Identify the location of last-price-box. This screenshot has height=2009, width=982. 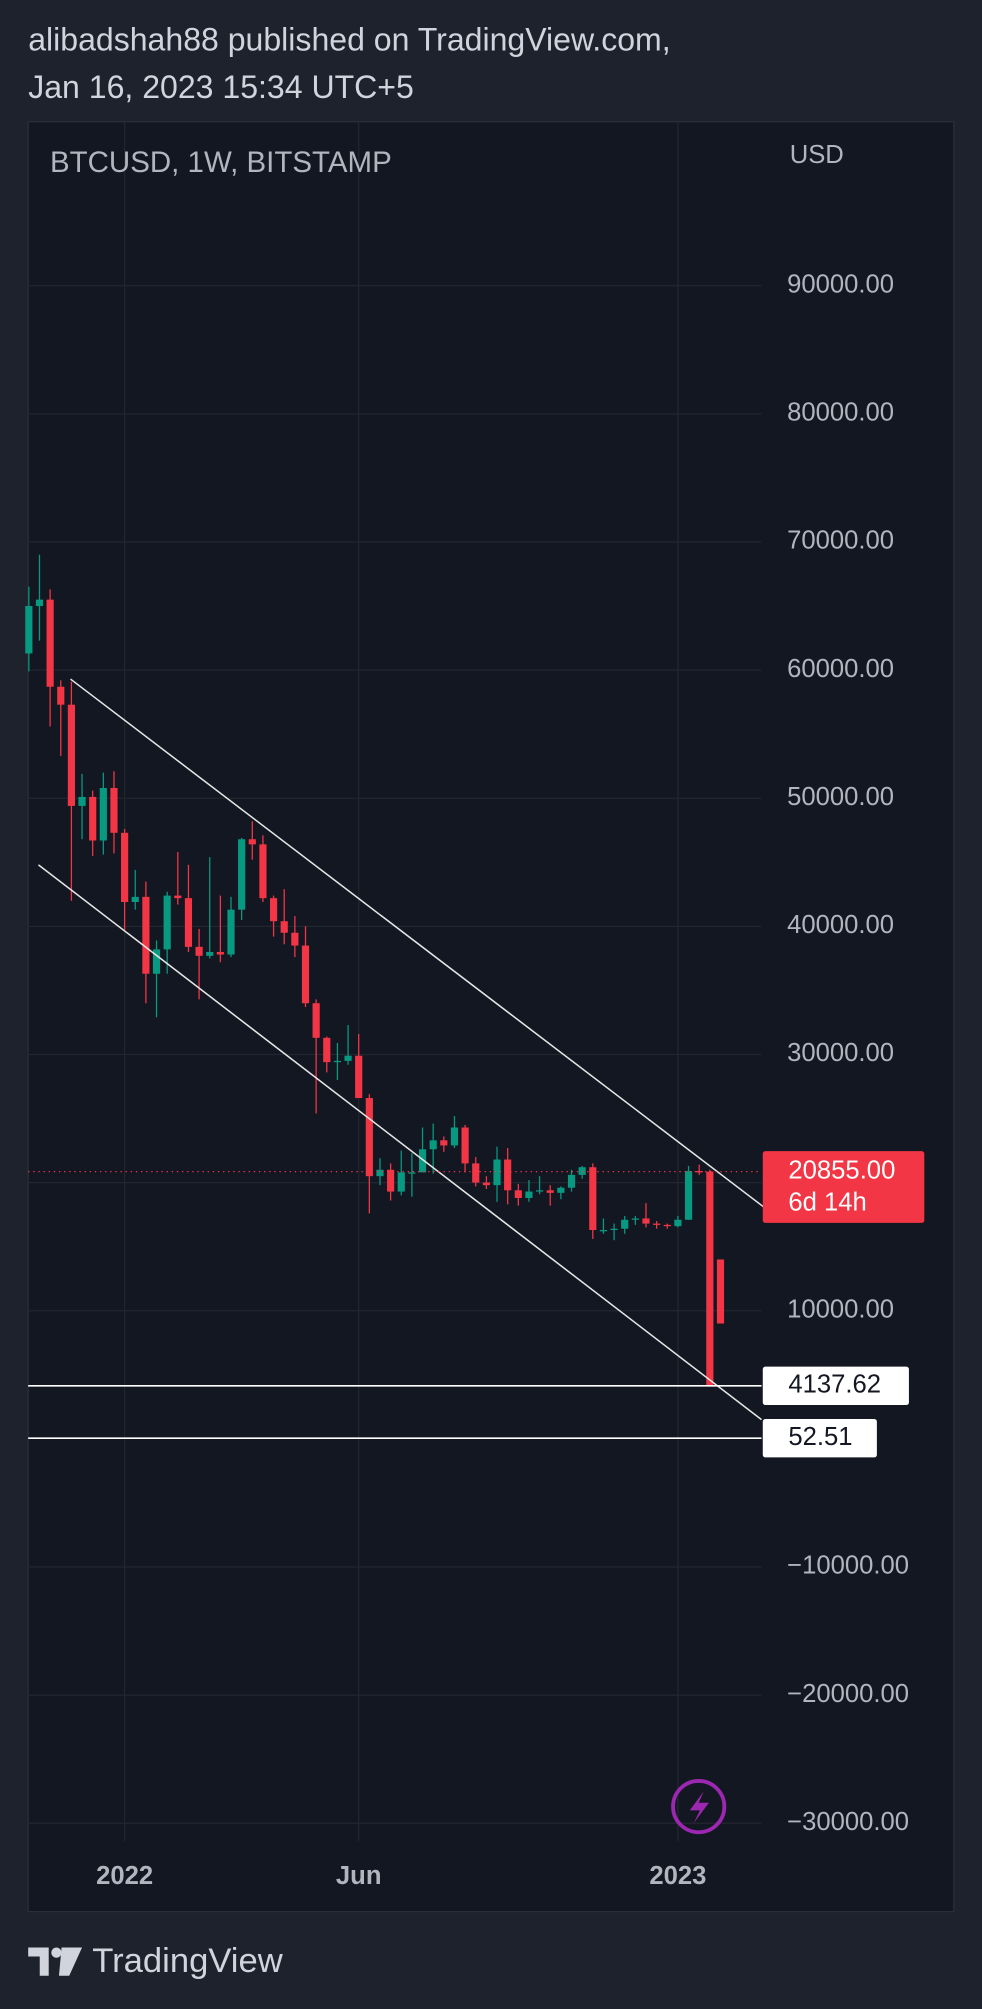
(843, 1187).